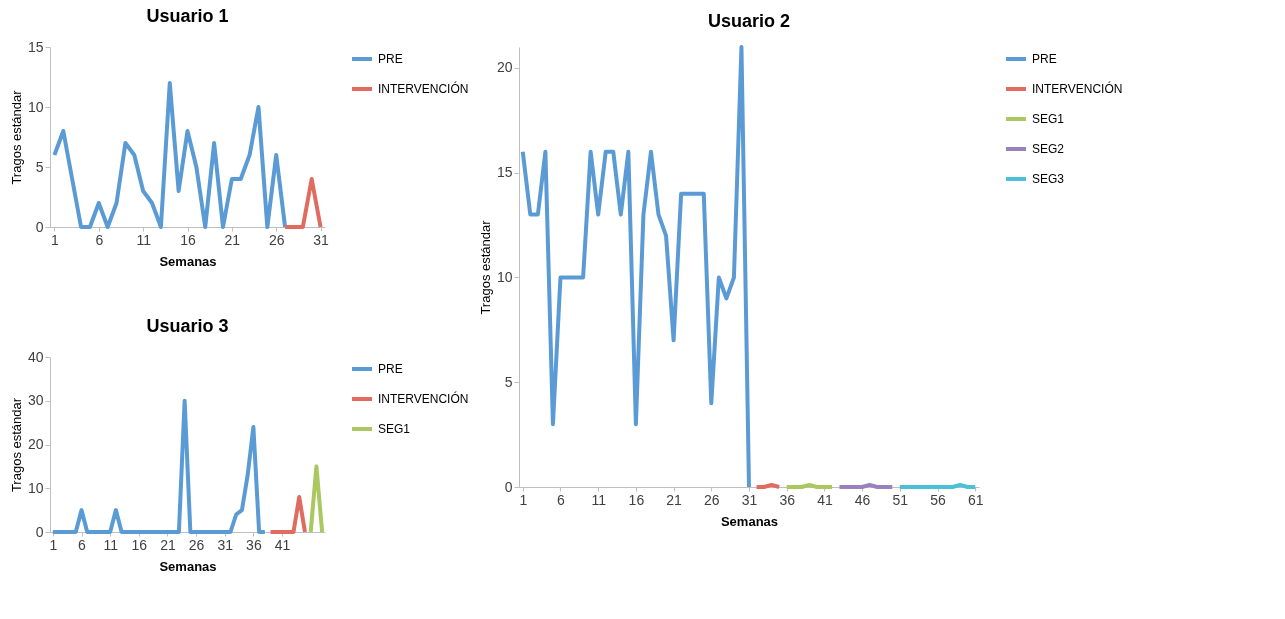 The image size is (1285, 619). What do you see at coordinates (862, 499) in the screenshot?
I see `x-tick-label: 46` at bounding box center [862, 499].